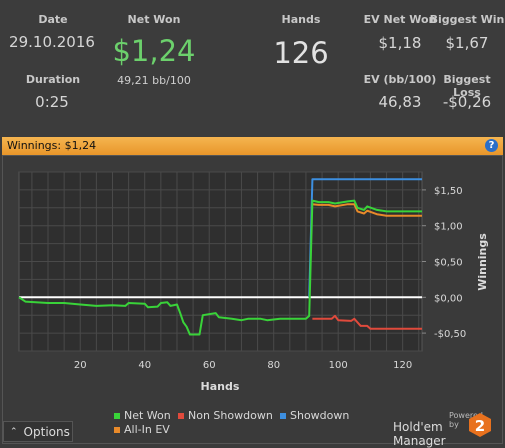  What do you see at coordinates (52, 102) in the screenshot?
I see `duration-value: 0:25` at bounding box center [52, 102].